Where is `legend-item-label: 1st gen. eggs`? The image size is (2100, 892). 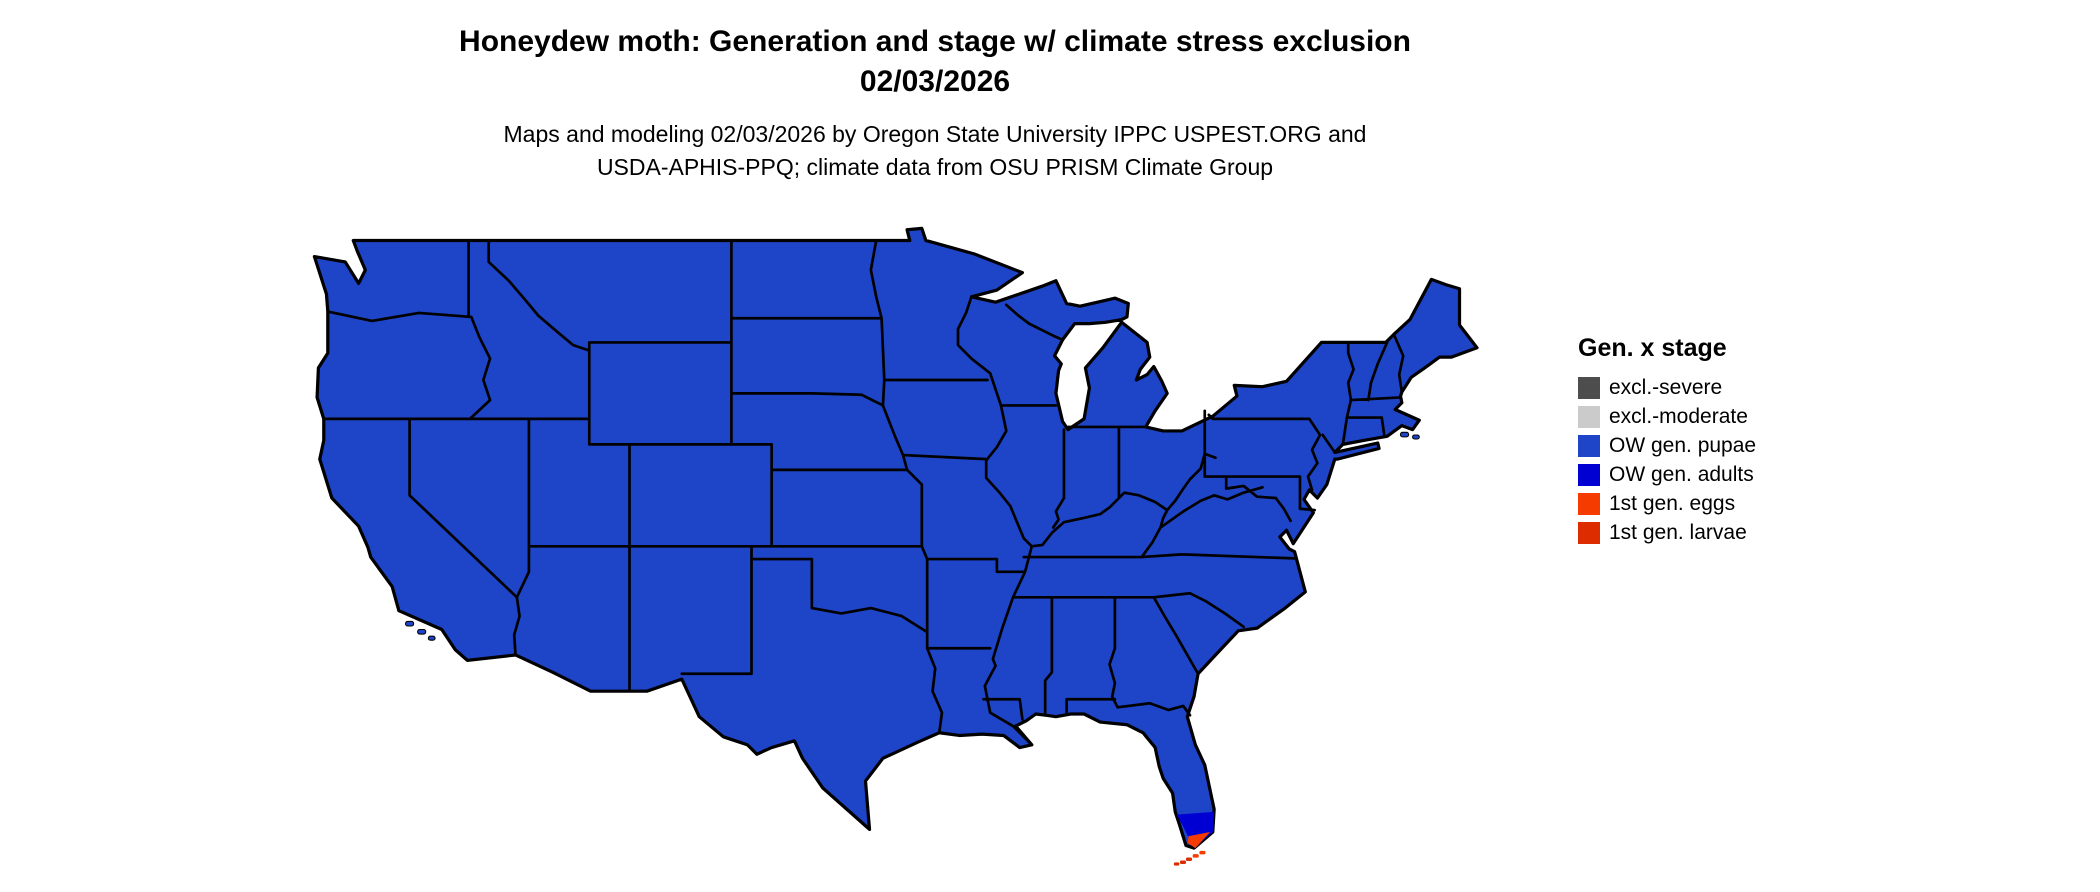
legend-item-label: 1st gen. eggs is located at coordinates (1672, 503).